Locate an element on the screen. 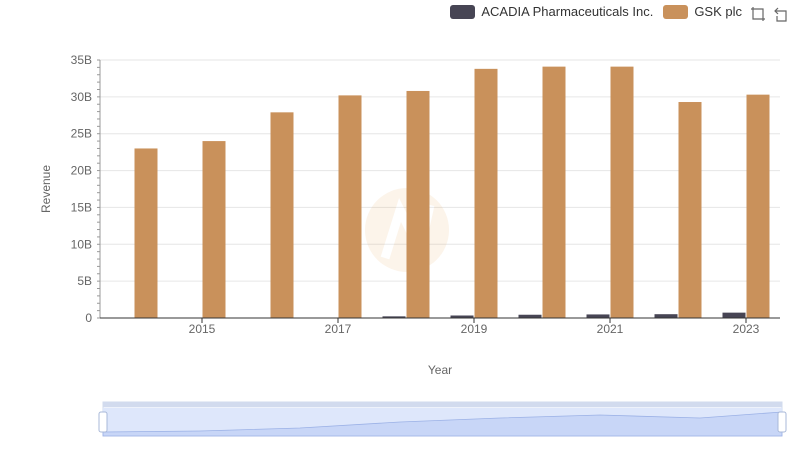  datazoom-handle-right is located at coordinates (782, 422).